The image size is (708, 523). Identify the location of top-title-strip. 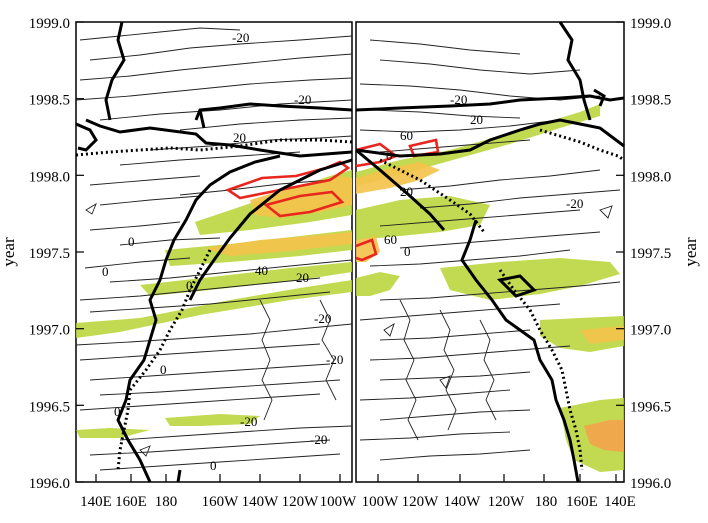
(360, 3).